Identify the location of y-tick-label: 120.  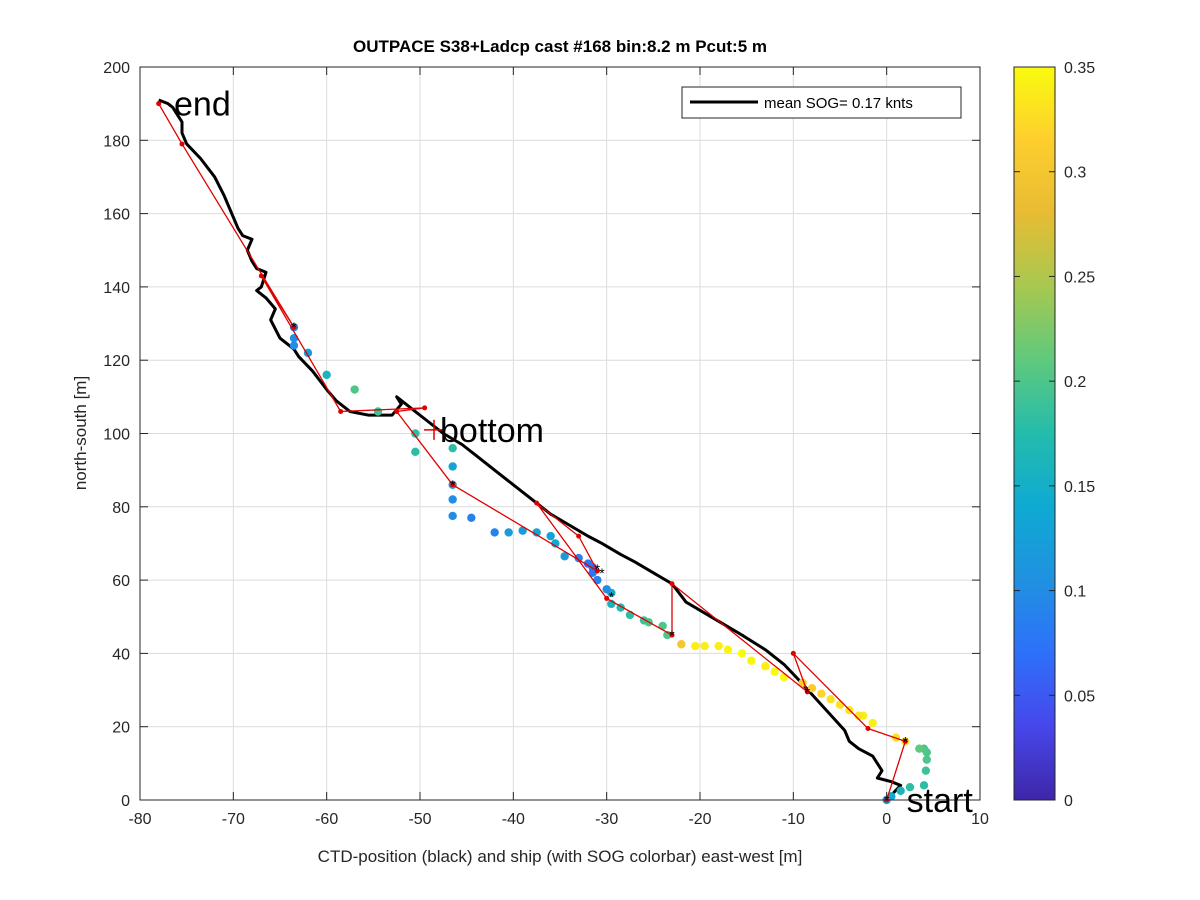
(116, 361).